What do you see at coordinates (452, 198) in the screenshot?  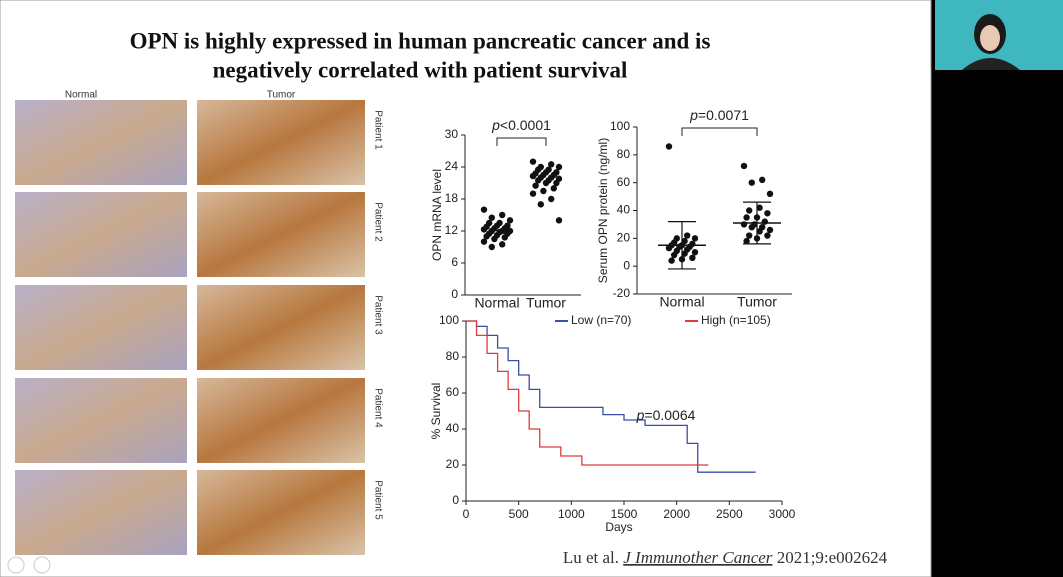 I see `y-tick-label: 18` at bounding box center [452, 198].